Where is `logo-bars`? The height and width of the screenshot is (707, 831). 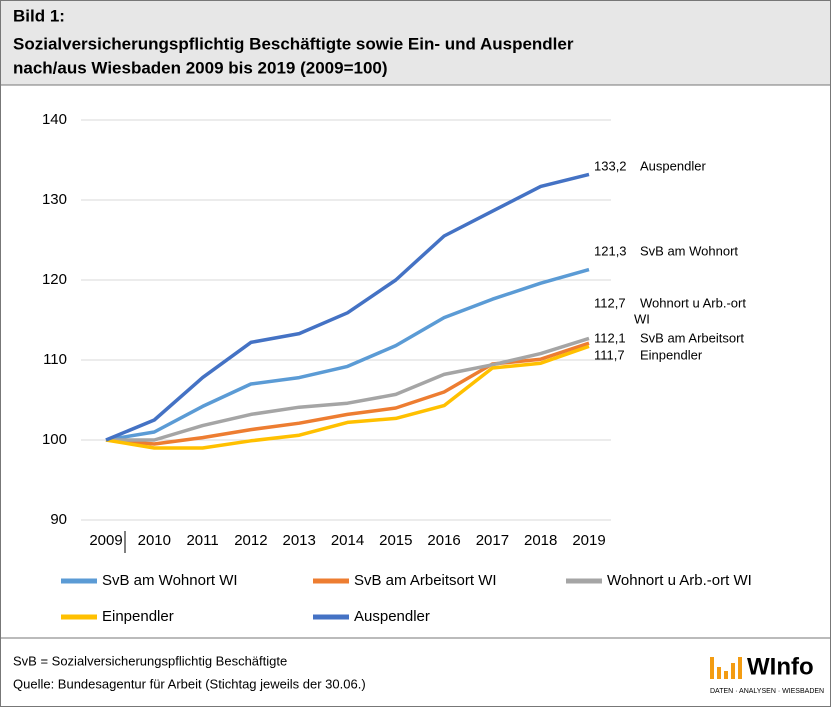 logo-bars is located at coordinates (726, 668).